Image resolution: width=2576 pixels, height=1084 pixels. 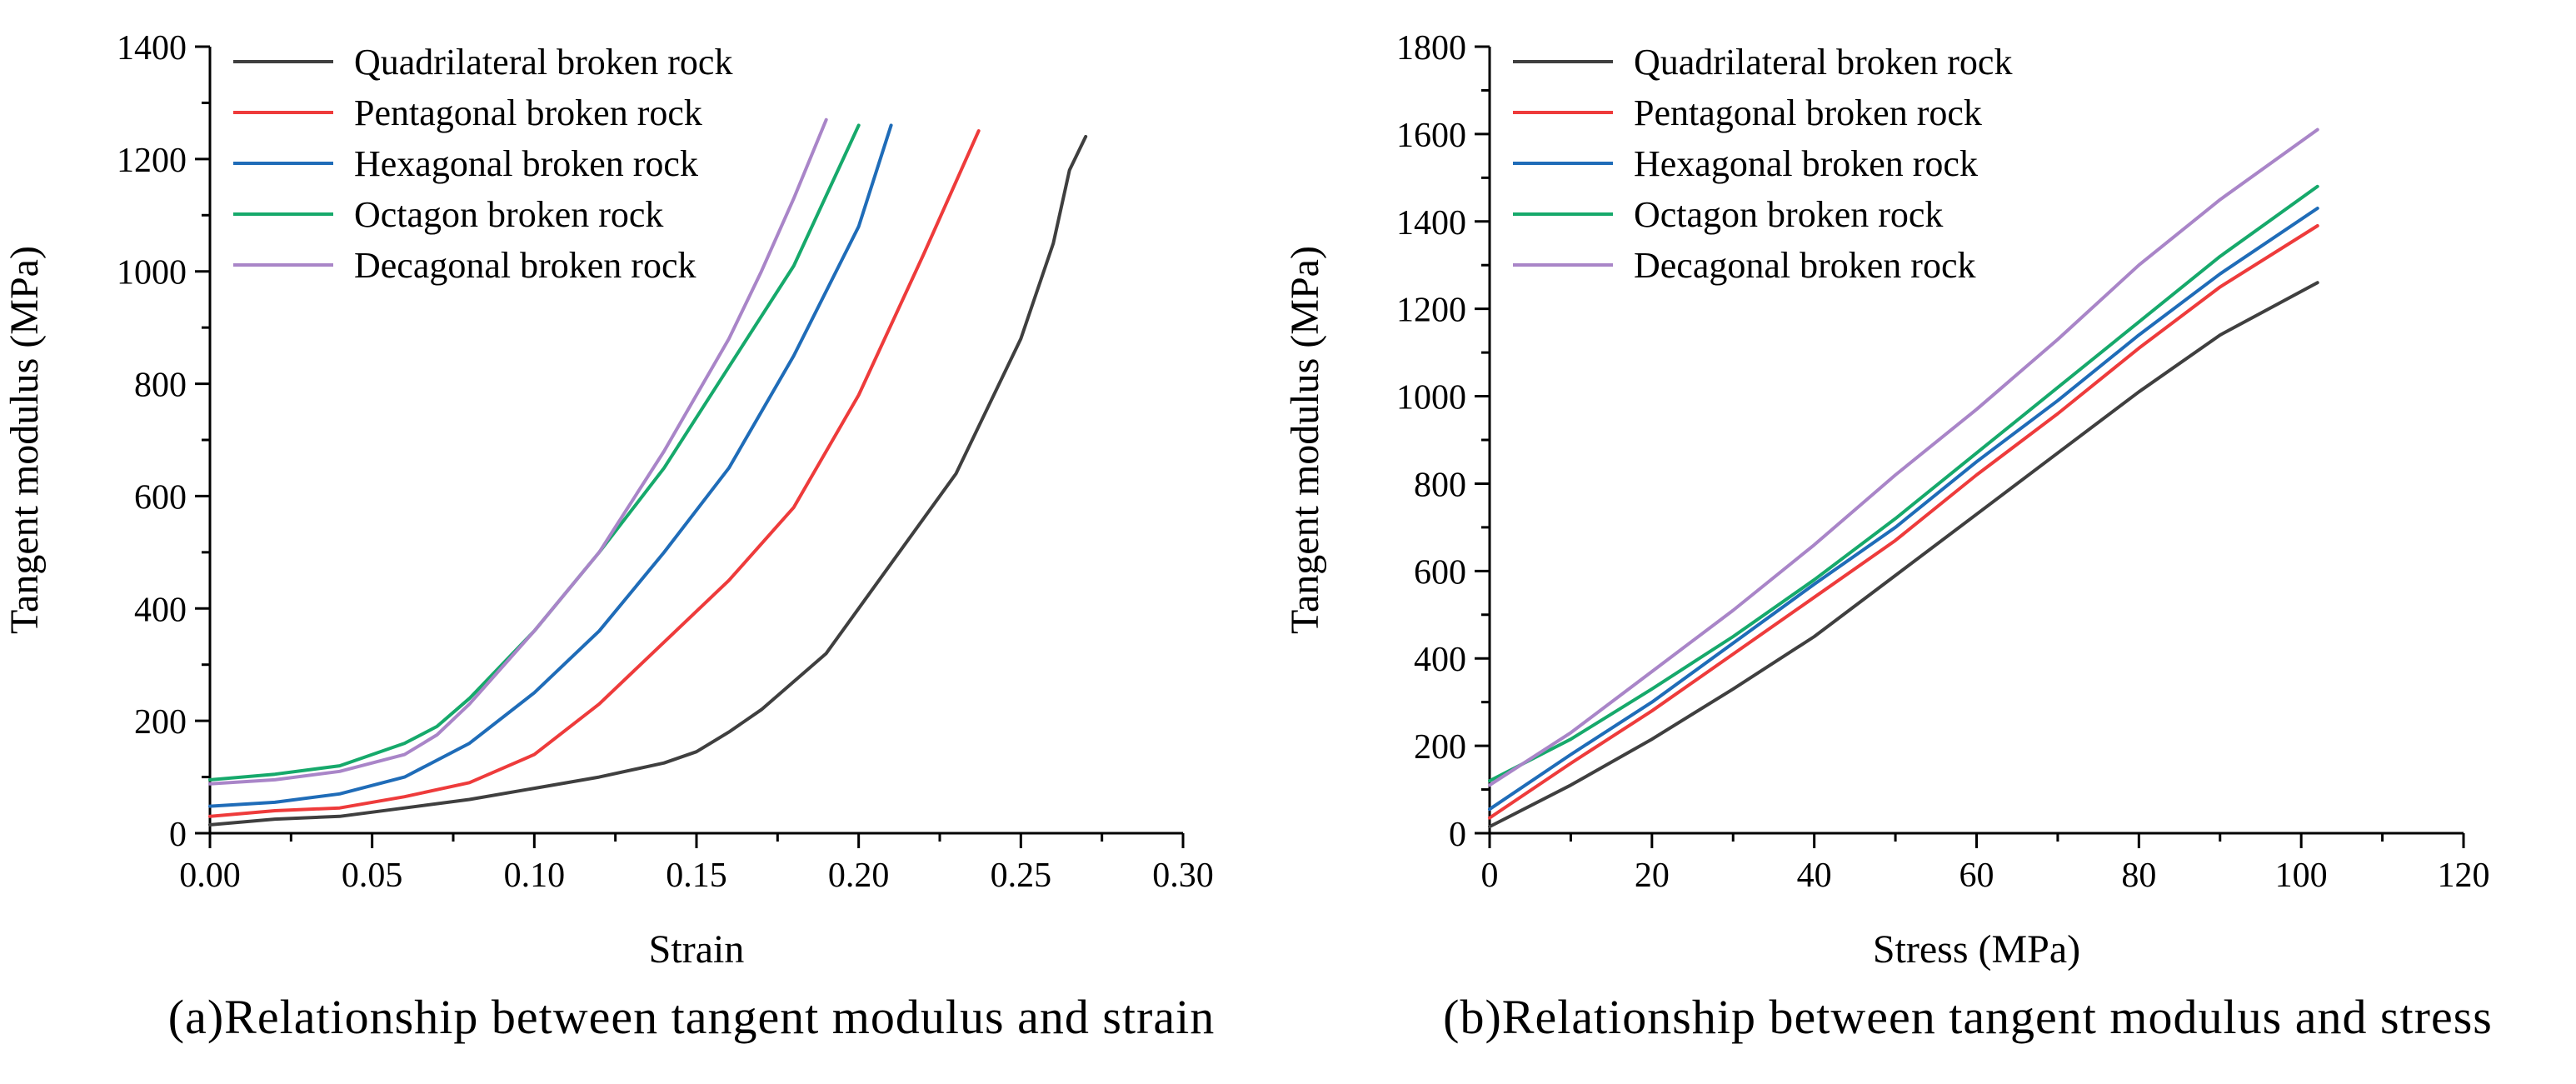 I want to click on x-axis-label: Strain, so click(x=697, y=949).